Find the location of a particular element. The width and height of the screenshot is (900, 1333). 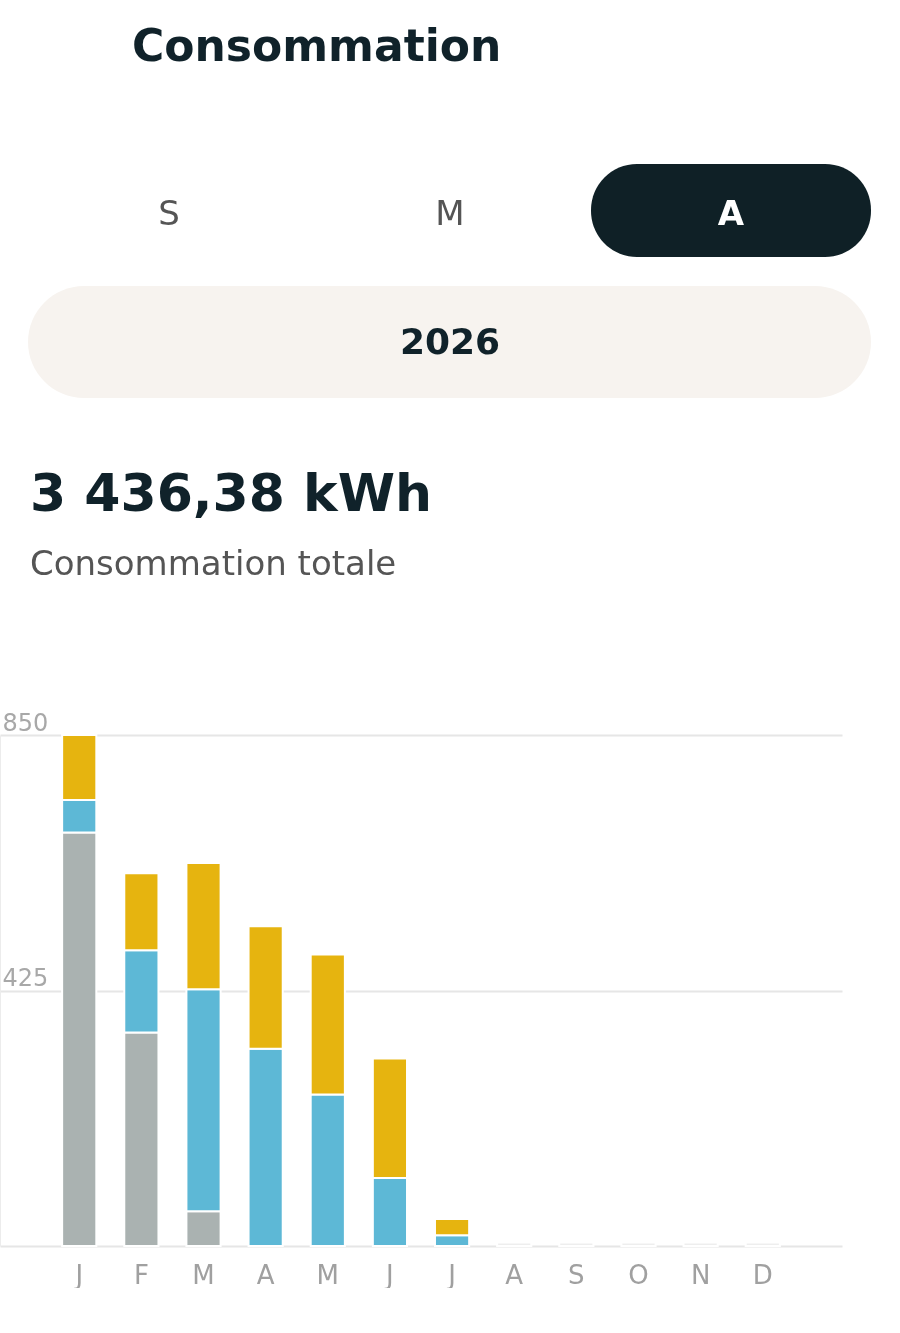

x-tick-label: O is located at coordinates (638, 1274).